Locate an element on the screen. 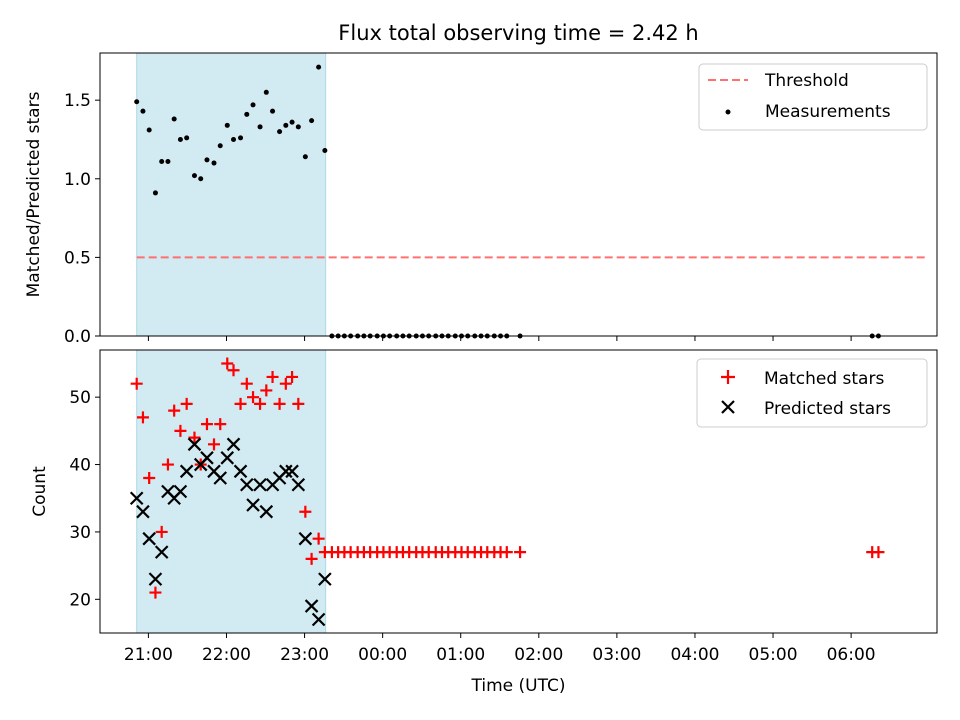 The image size is (960, 720). bottom-x-tick-label: 01:00 is located at coordinates (460, 655).